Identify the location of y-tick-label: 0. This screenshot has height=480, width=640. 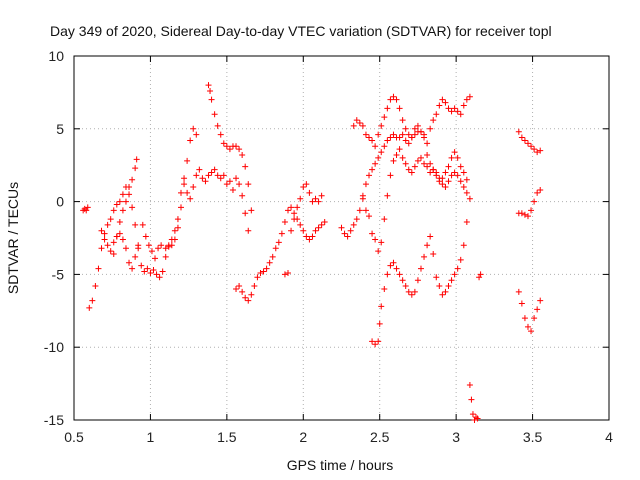
(60, 202).